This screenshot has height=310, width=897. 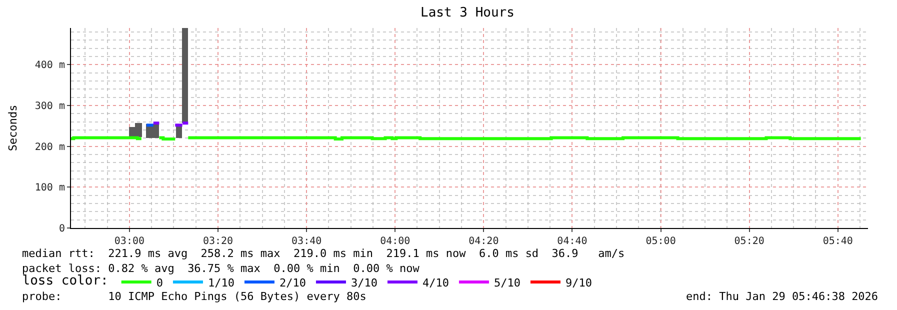 I want to click on y-tick-label: 400 m, so click(x=49, y=66).